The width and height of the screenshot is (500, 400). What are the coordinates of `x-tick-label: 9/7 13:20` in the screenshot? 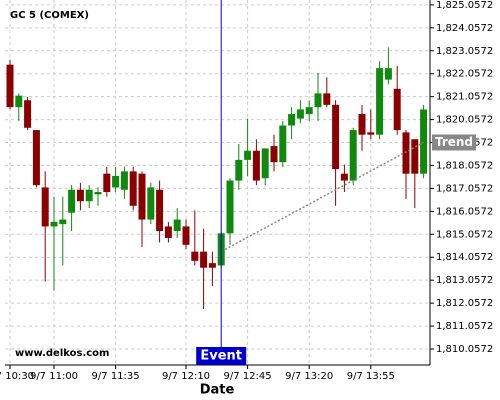 It's located at (309, 376).